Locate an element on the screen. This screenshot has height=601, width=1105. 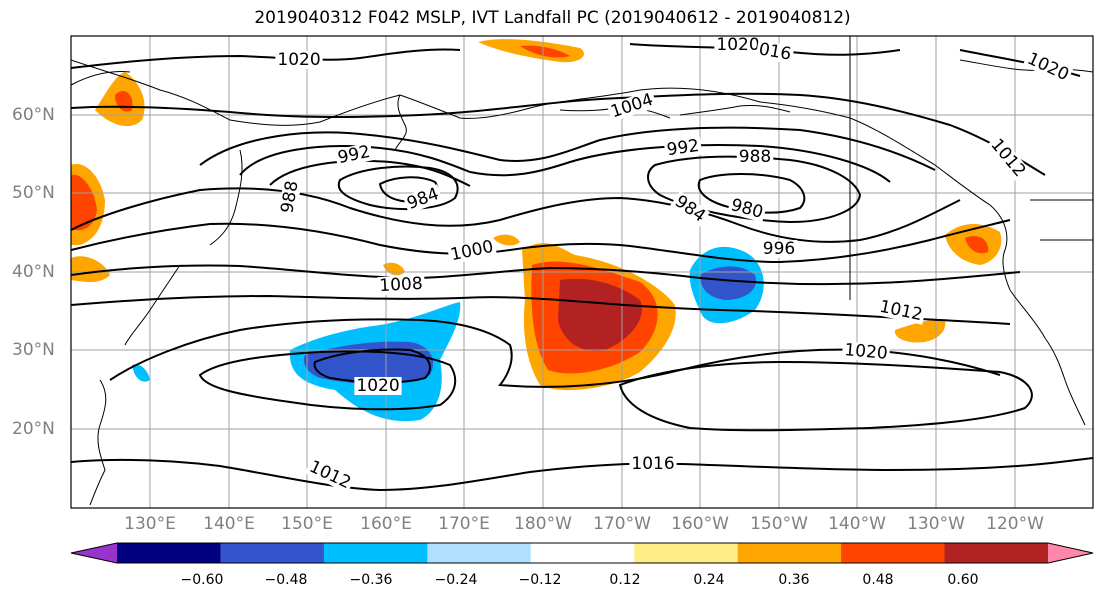
colorbar-label: −0.24 is located at coordinates (456, 580).